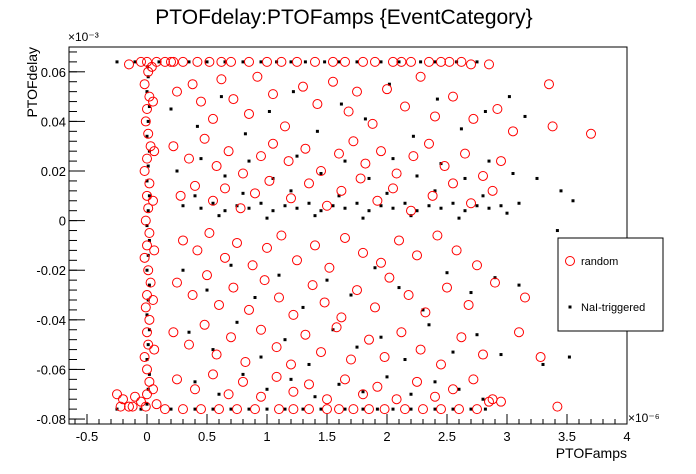  Describe the element at coordinates (53, 121) in the screenshot. I see `y-tick-label: 0.04` at that location.